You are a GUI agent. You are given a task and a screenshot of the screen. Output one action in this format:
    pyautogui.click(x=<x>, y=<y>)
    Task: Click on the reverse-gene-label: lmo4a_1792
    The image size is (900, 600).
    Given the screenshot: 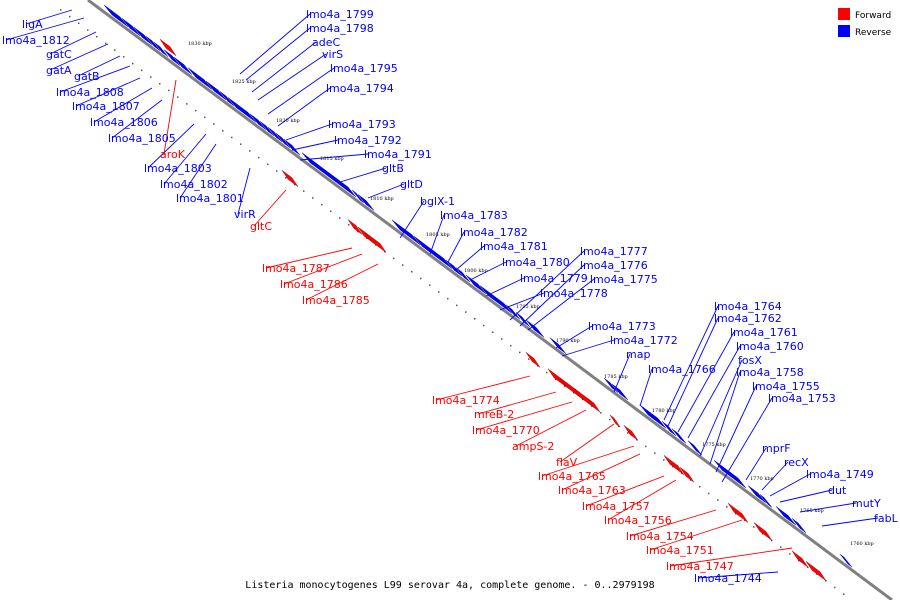 What is the action you would take?
    pyautogui.click(x=368, y=140)
    